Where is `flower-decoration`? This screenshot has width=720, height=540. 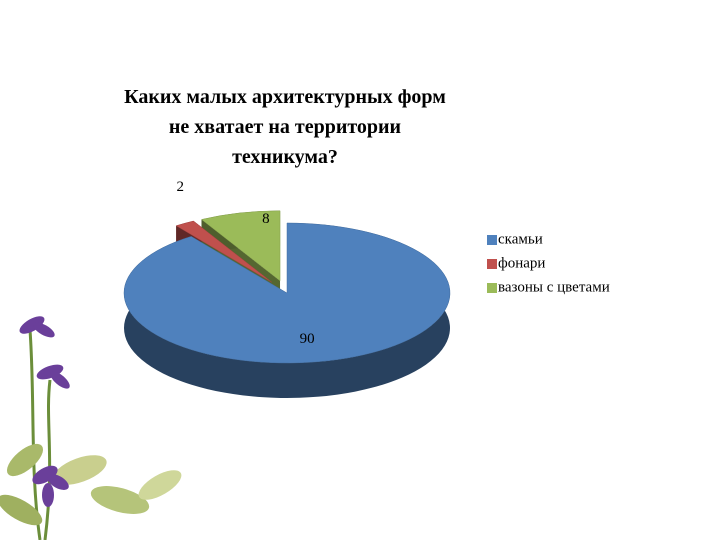
flower-decoration is located at coordinates (91, 428).